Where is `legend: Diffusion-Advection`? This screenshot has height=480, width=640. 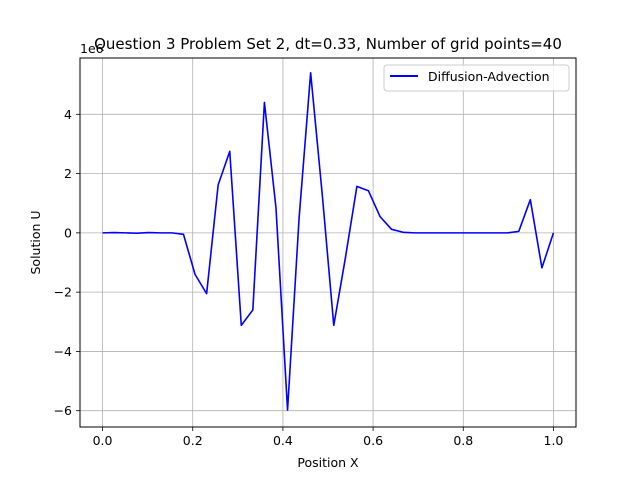
legend: Diffusion-Advection is located at coordinates (476, 78).